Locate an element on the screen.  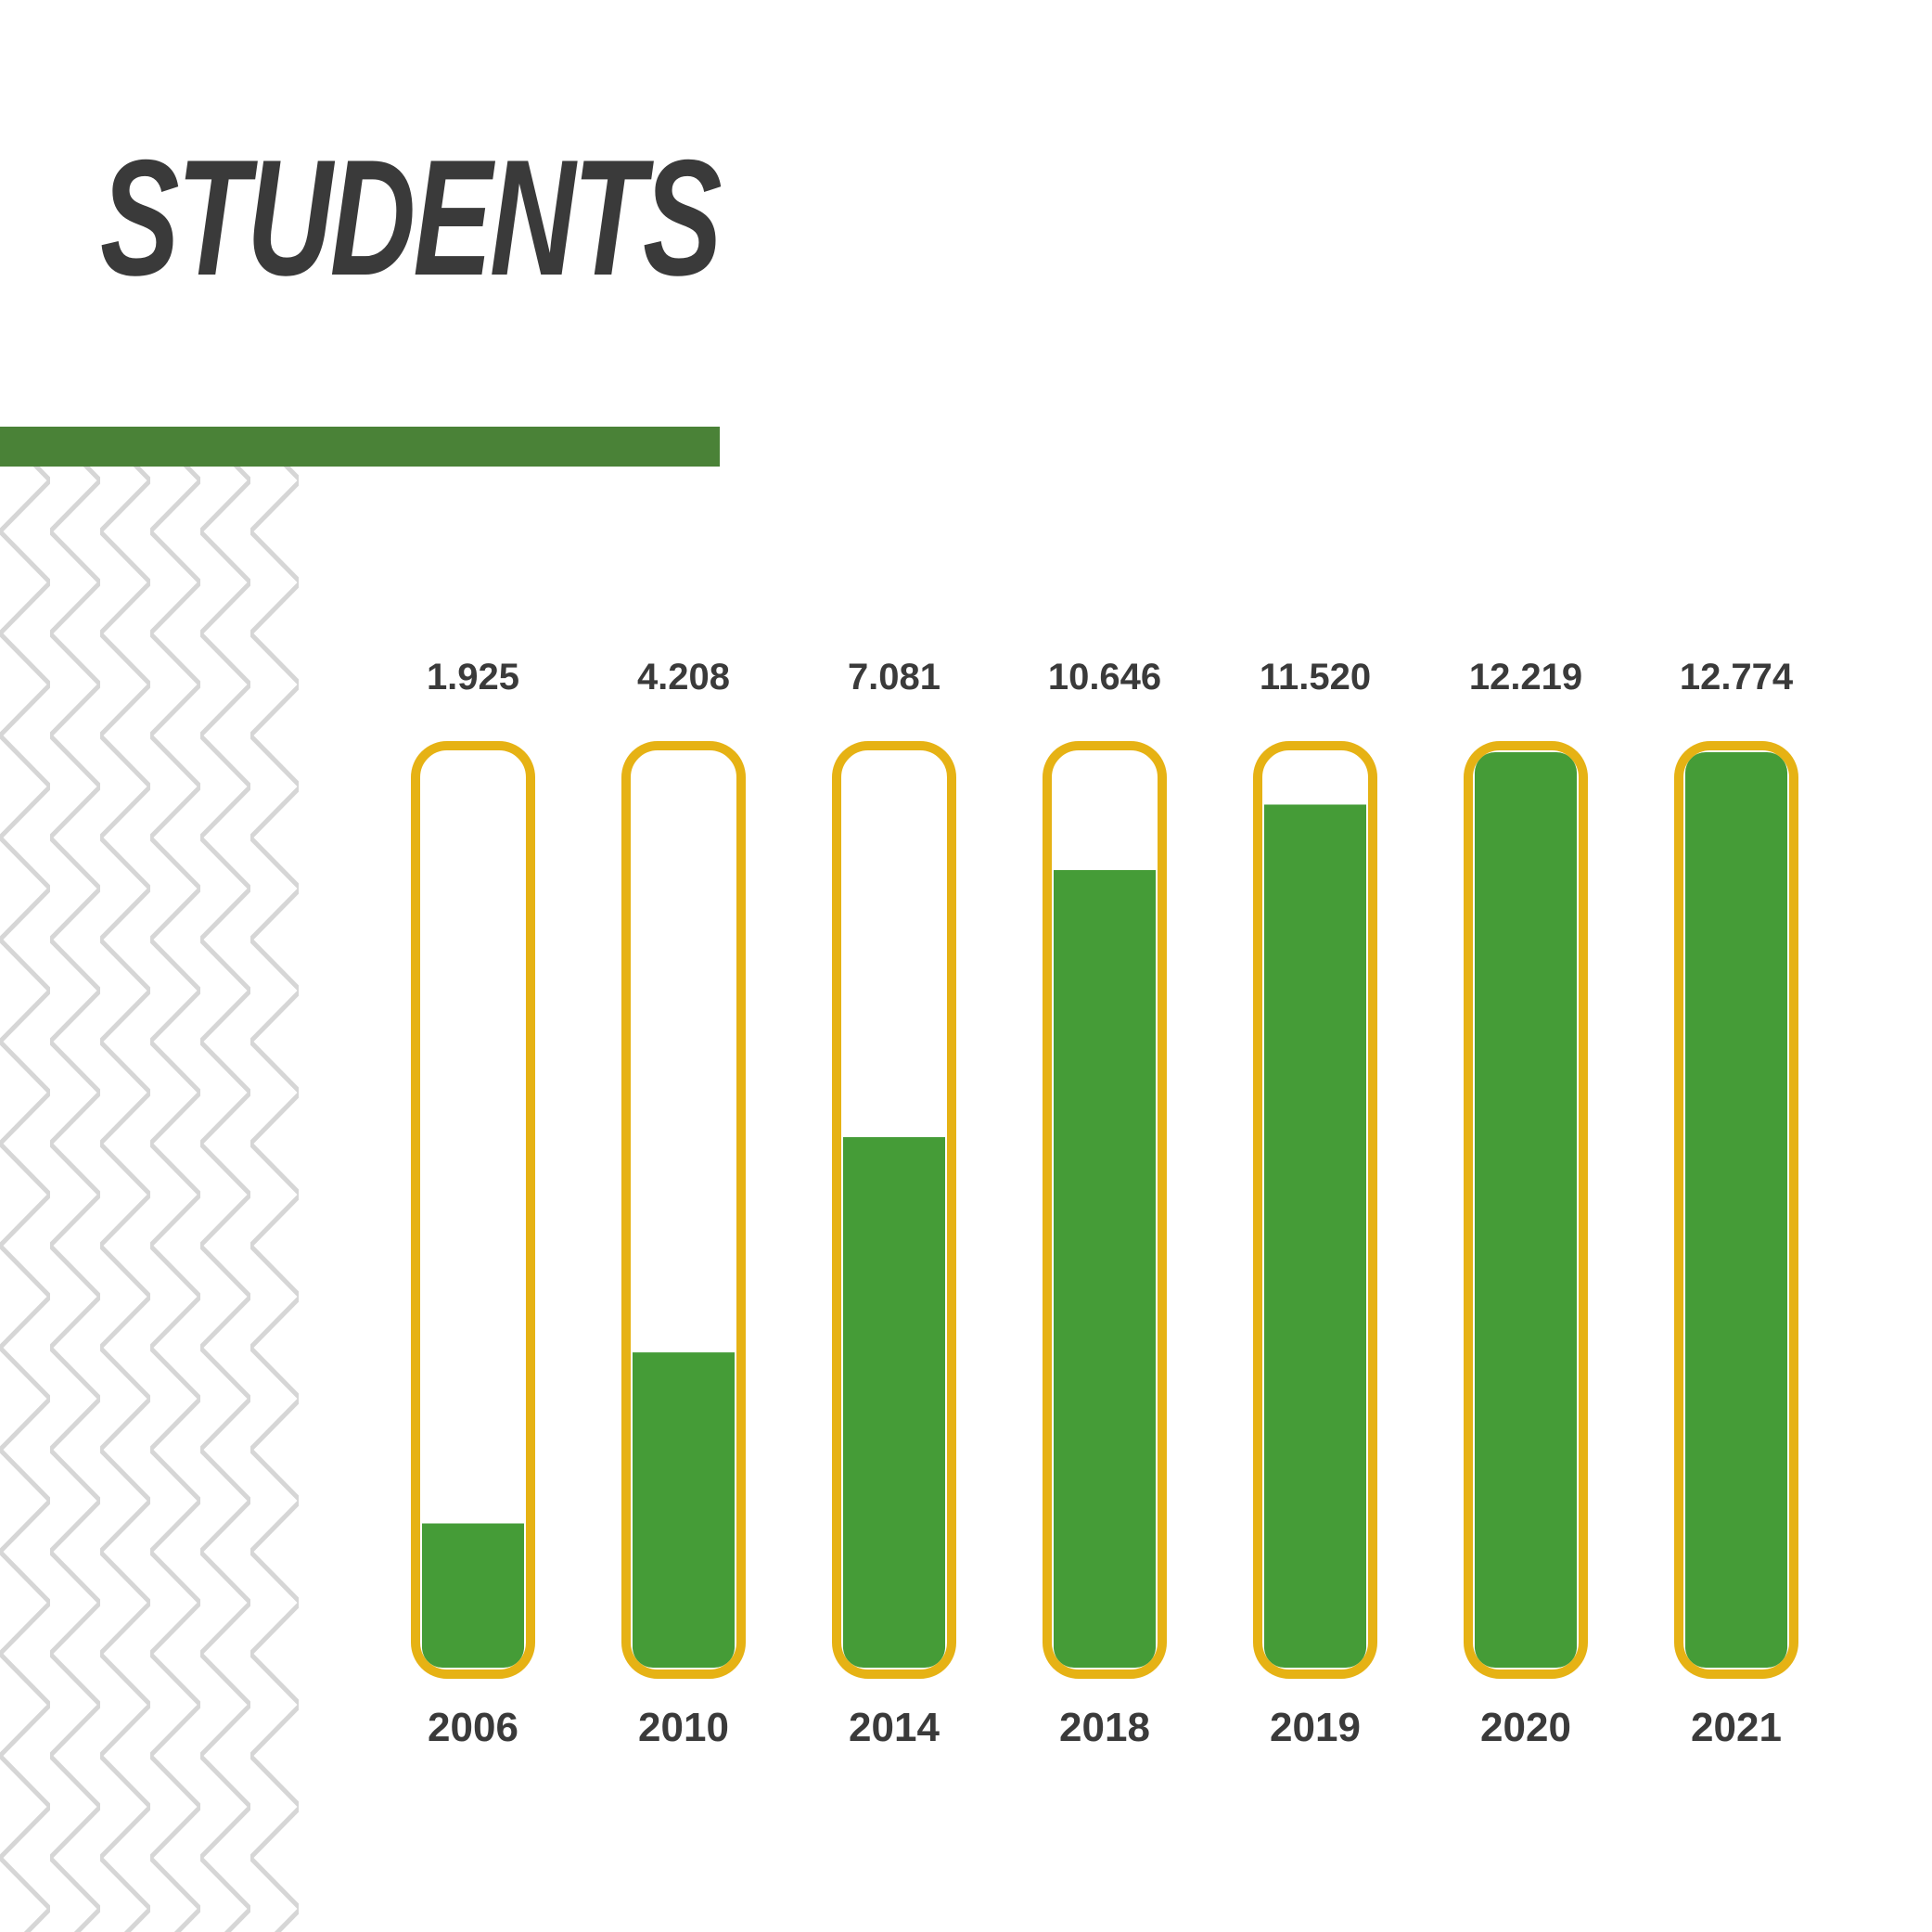
data-label: 12.219 is located at coordinates (1525, 677).